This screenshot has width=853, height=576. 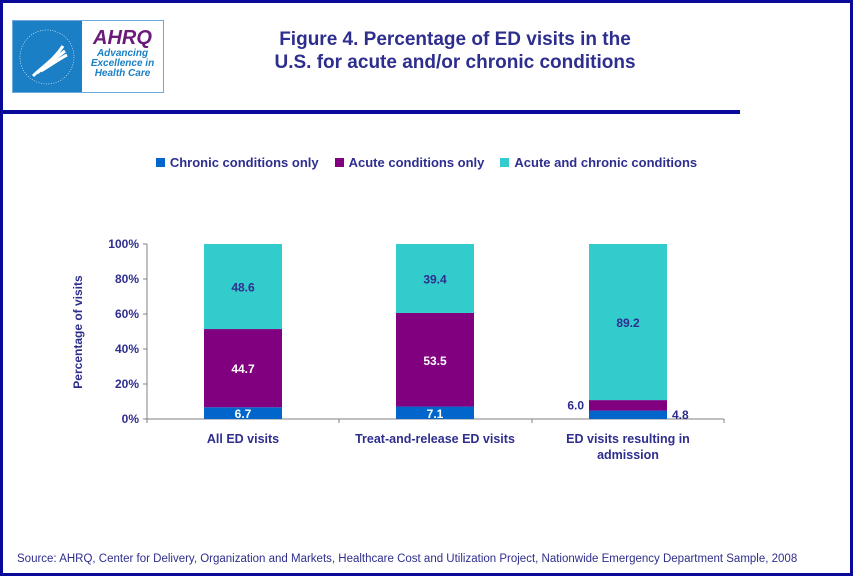 I want to click on data-label: 89.2, so click(x=628, y=323).